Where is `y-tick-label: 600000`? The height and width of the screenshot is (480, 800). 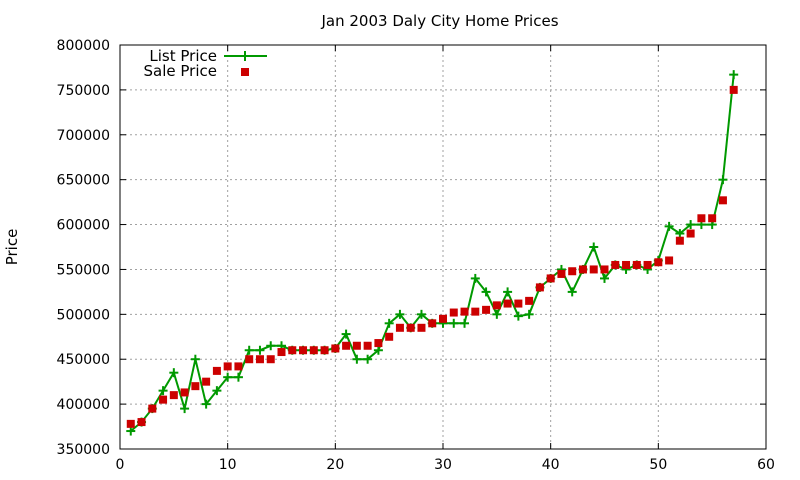 y-tick-label: 600000 is located at coordinates (83, 226).